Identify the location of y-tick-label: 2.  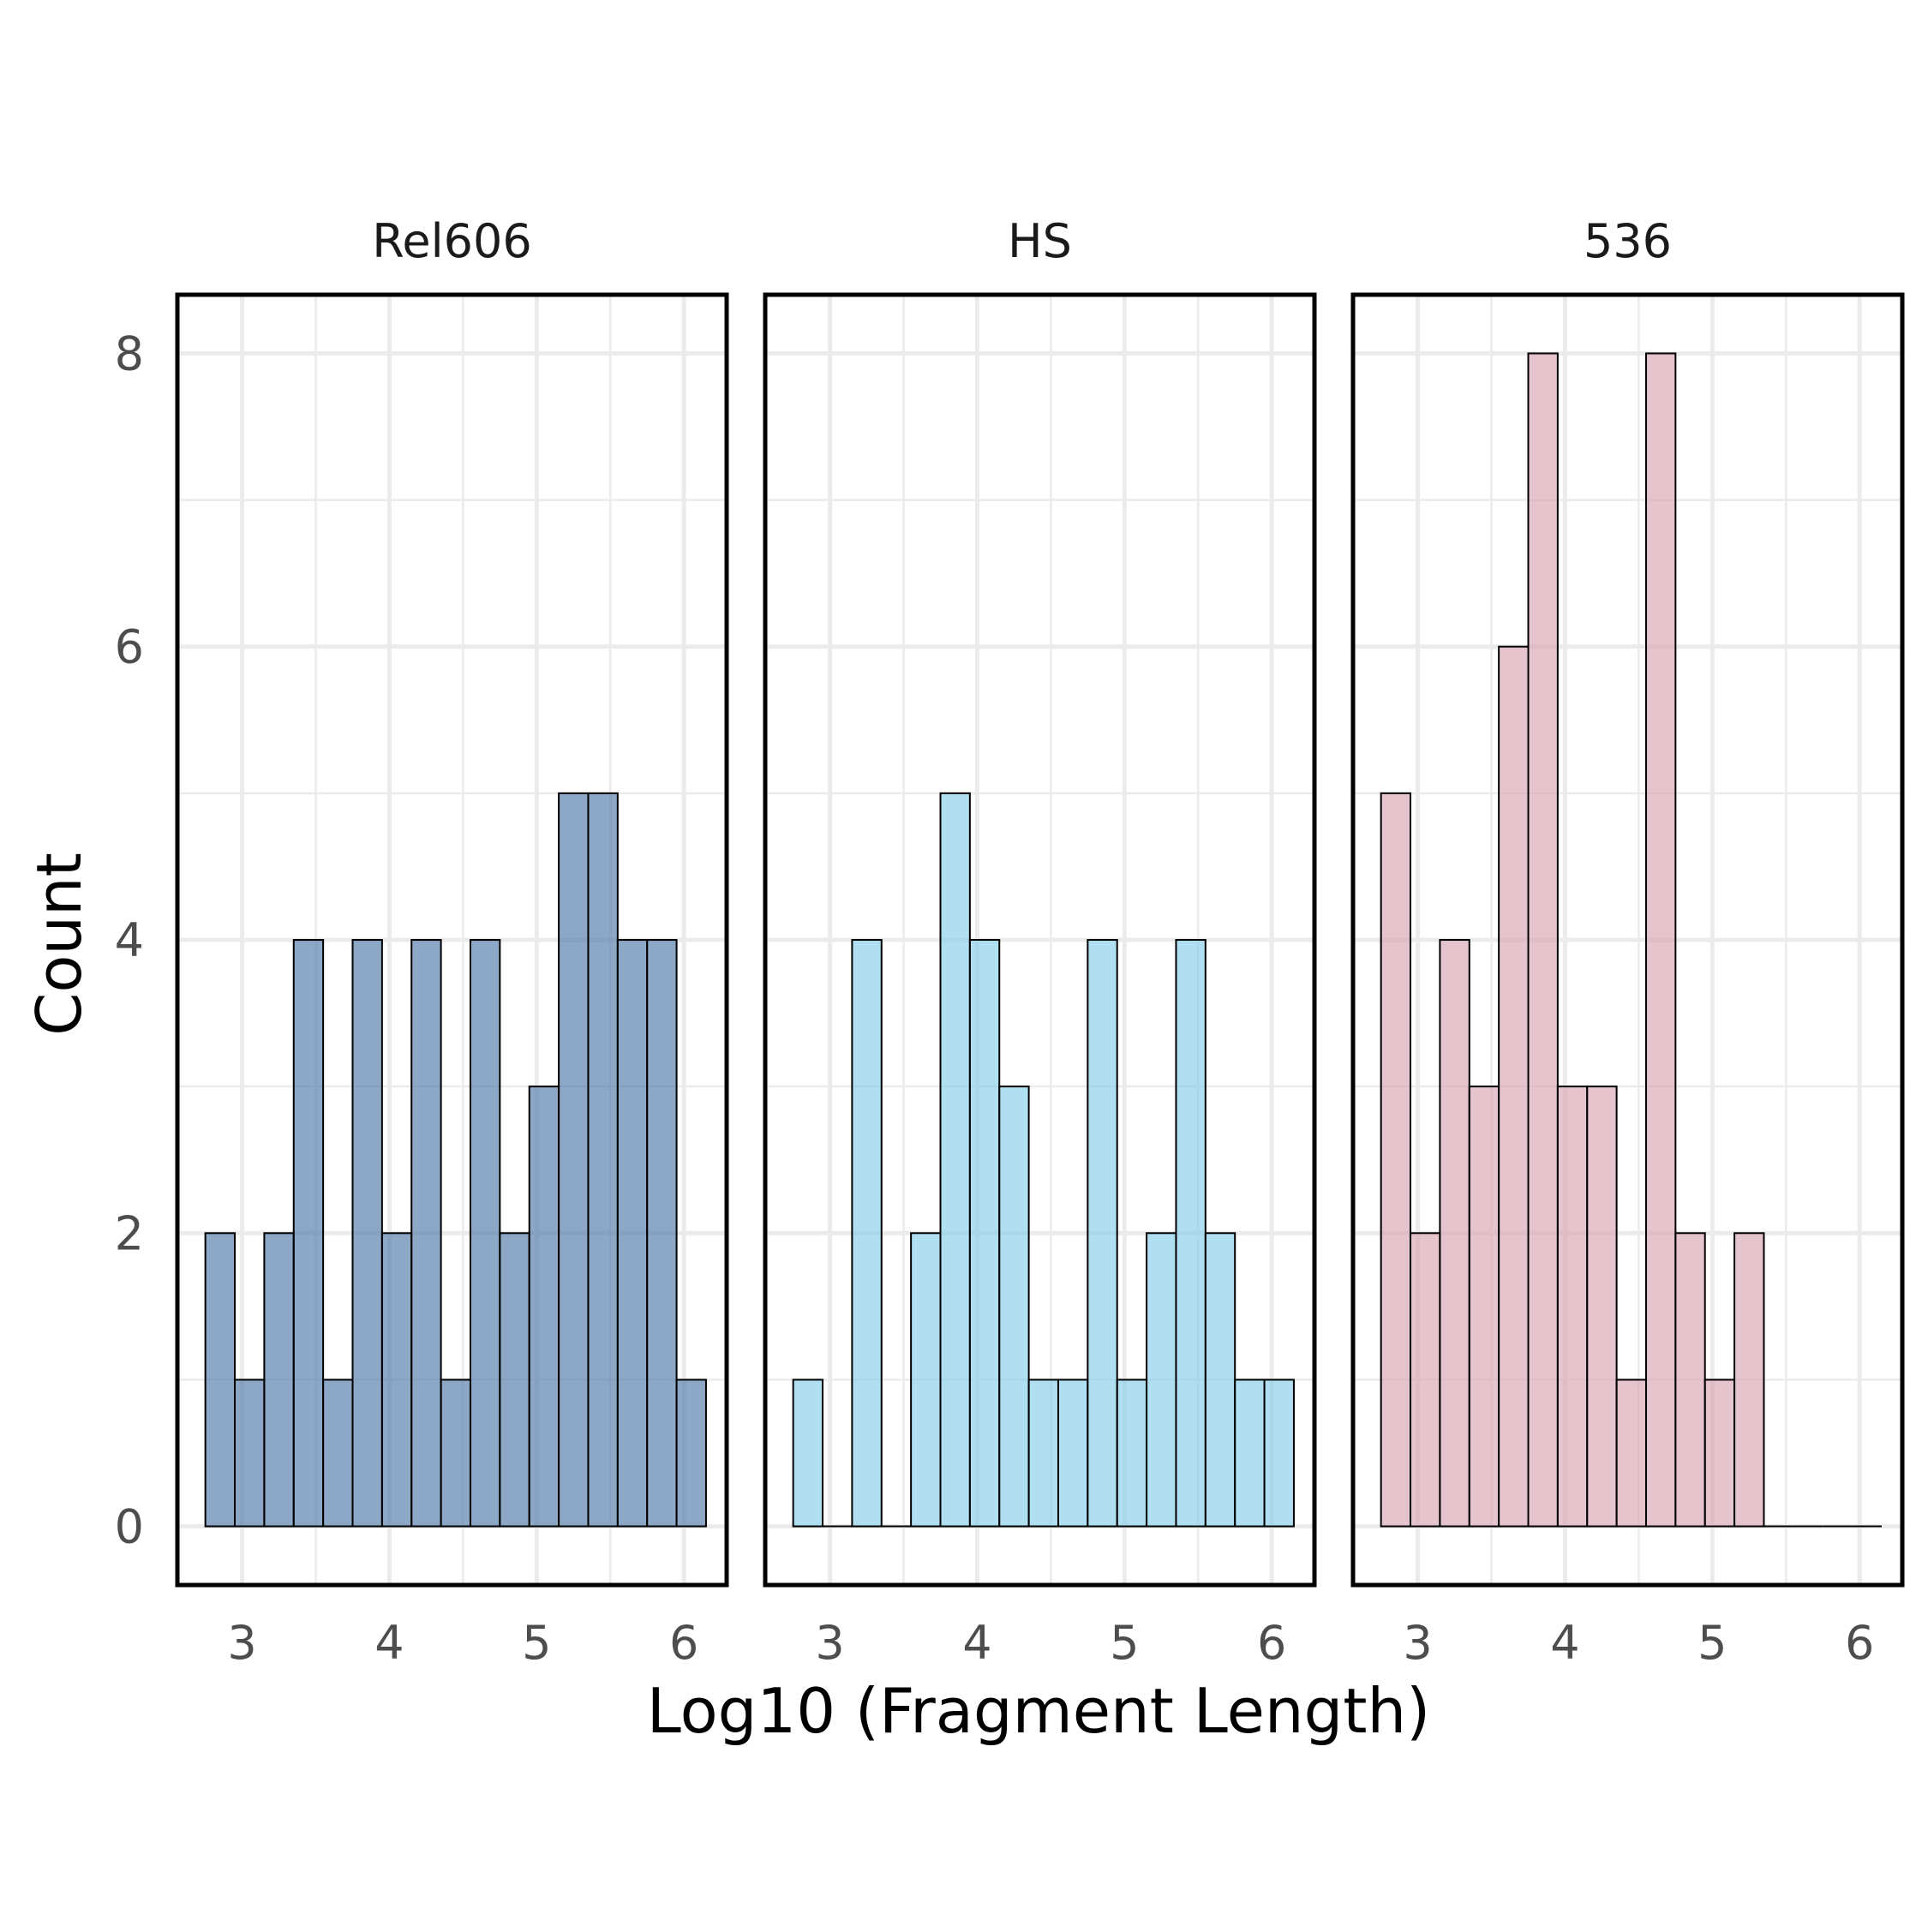
(130, 1233).